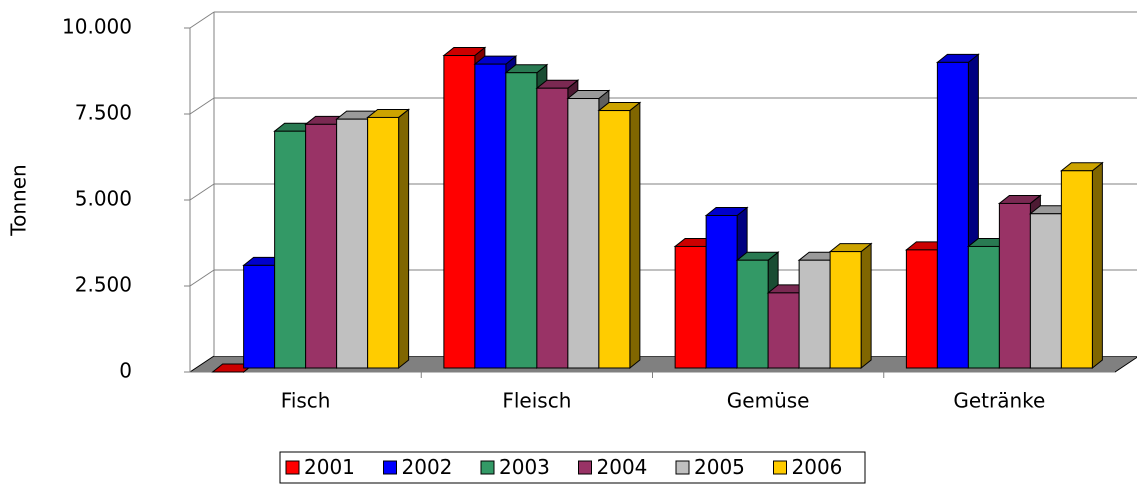  What do you see at coordinates (103, 113) in the screenshot?
I see `y-tick-label: 7.500` at bounding box center [103, 113].